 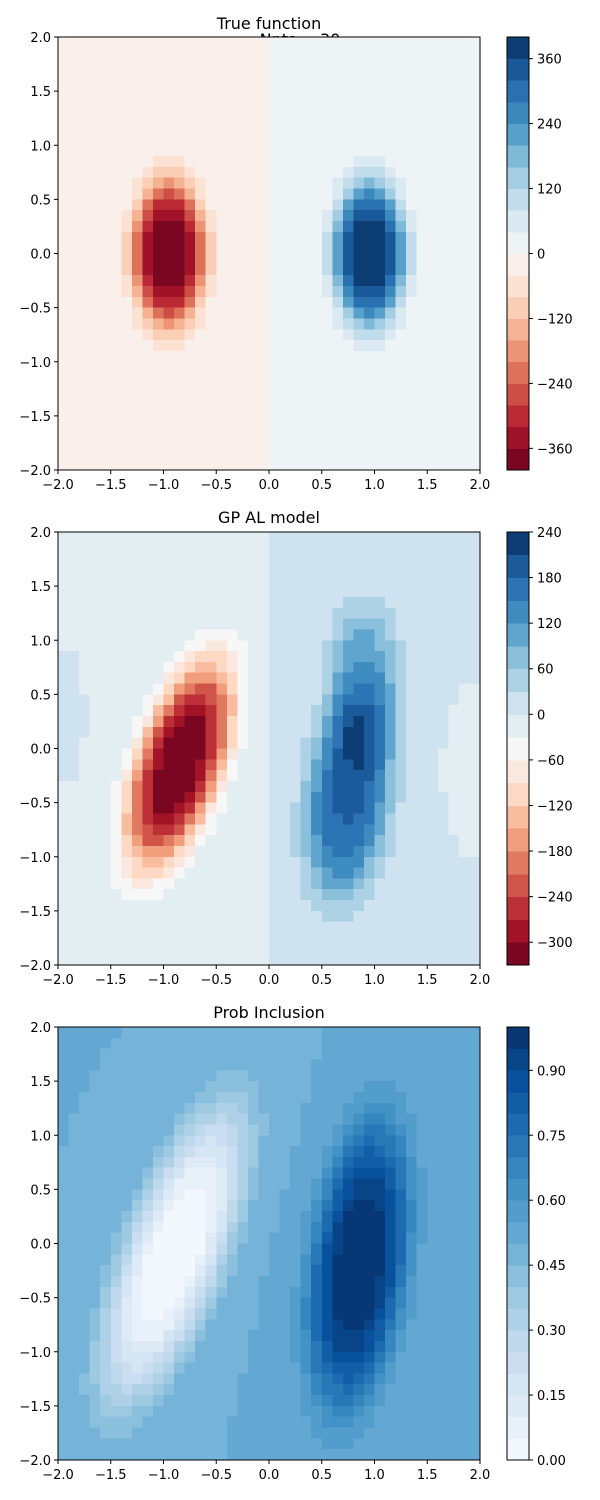 What do you see at coordinates (40, 641) in the screenshot?
I see `y-tick-label: 1.0` at bounding box center [40, 641].